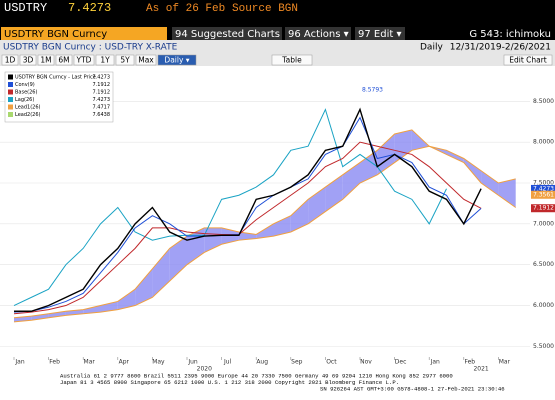 Image resolution: width=555 pixels, height=400 pixels. Describe the element at coordinates (435, 362) in the screenshot. I see `x-tick-label: Jan` at that location.